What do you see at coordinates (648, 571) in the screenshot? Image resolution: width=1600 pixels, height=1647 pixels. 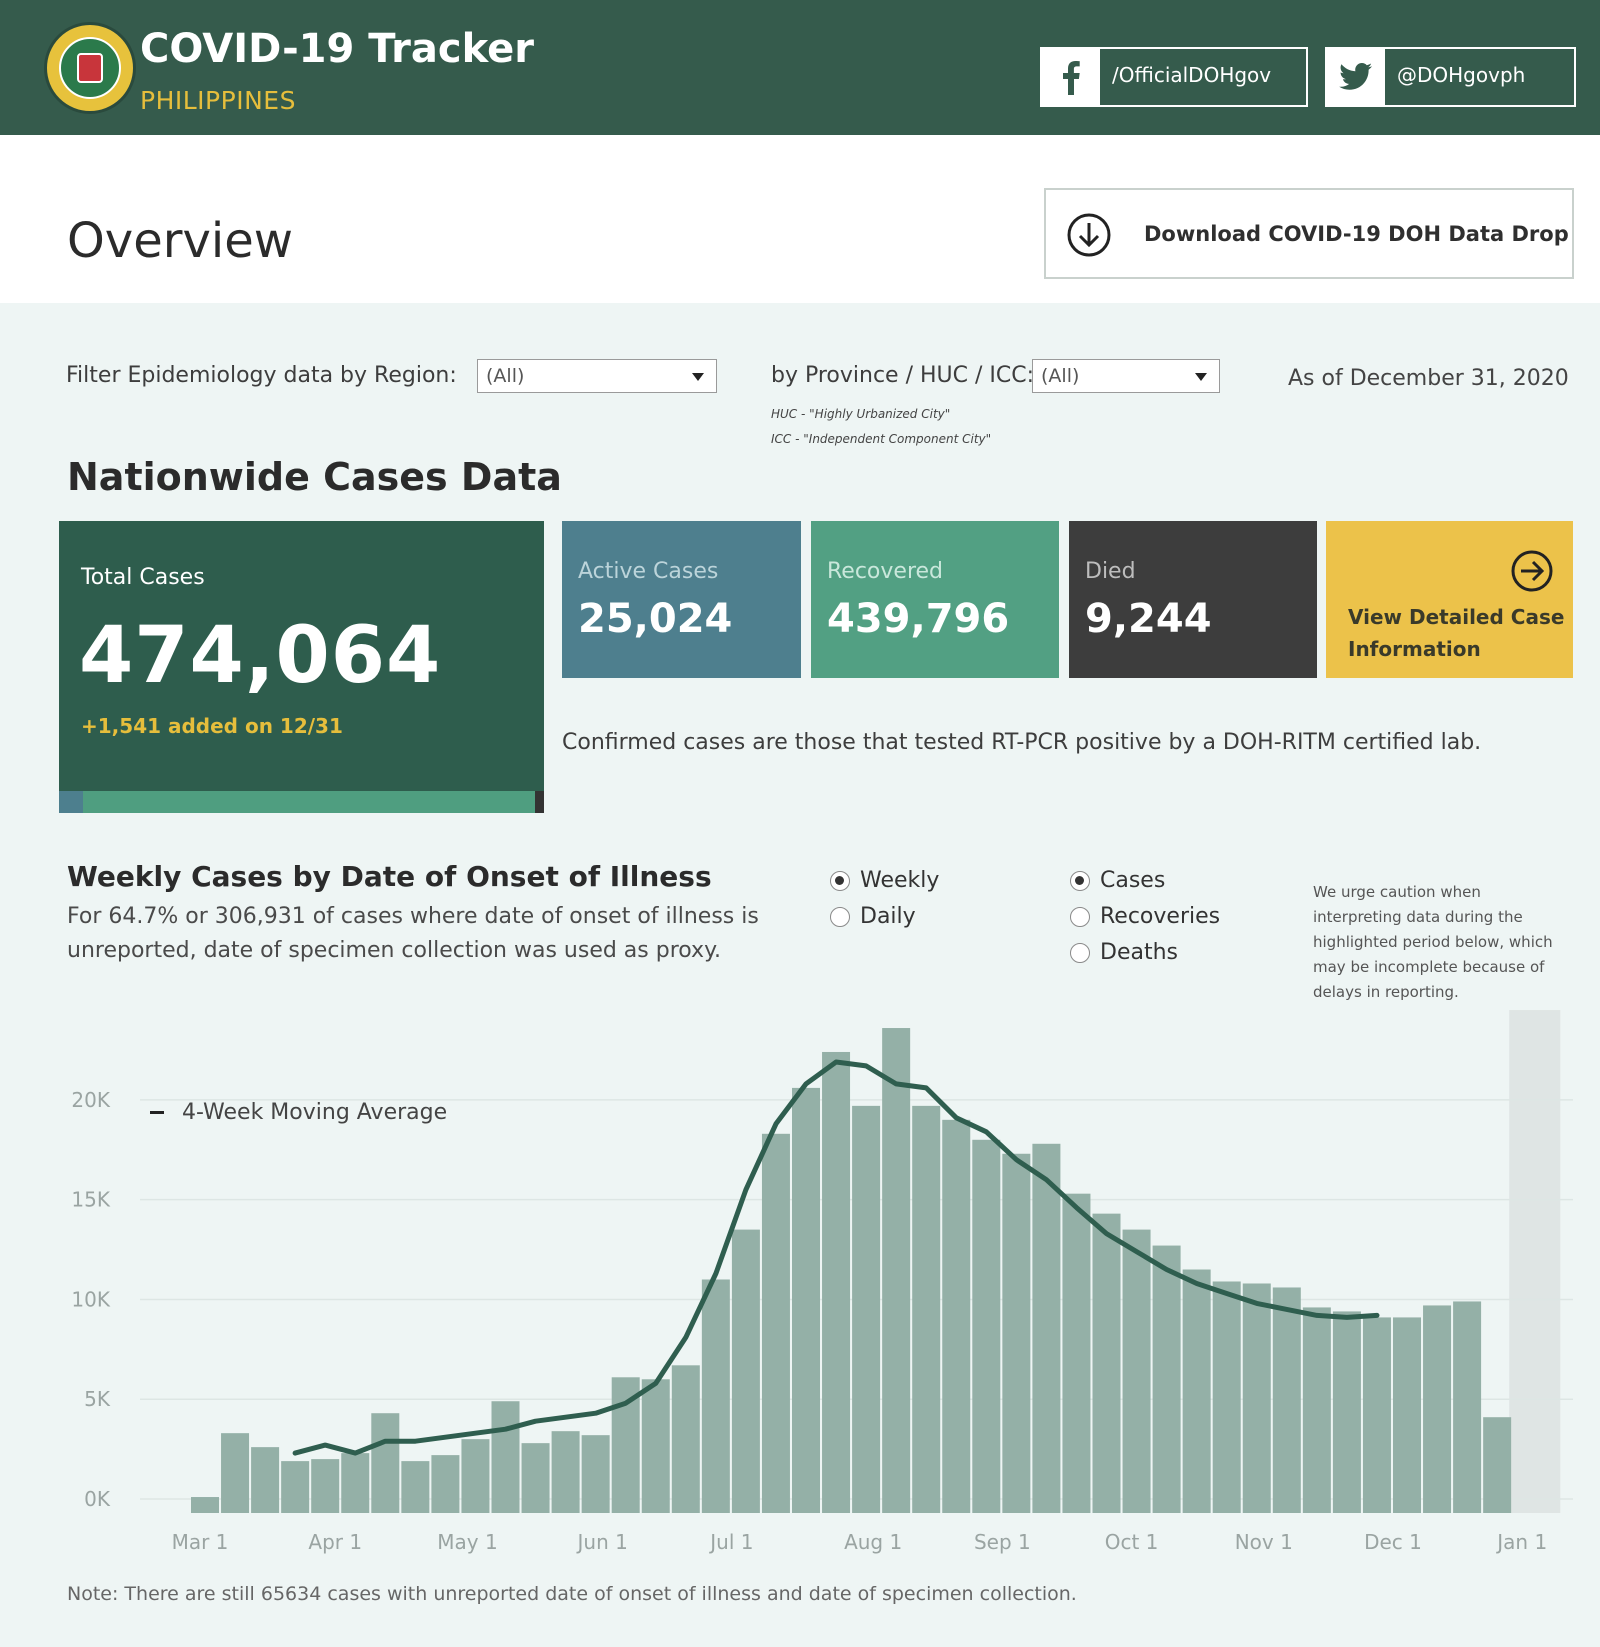 I see `active-cases-label: Active Cases` at bounding box center [648, 571].